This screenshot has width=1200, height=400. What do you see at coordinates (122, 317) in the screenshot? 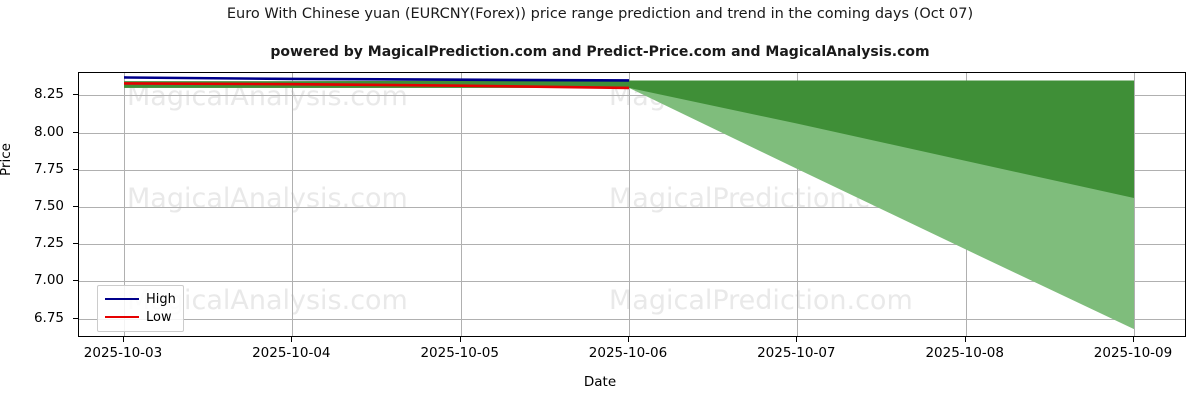
I see `legend-swatch-low` at bounding box center [122, 317].